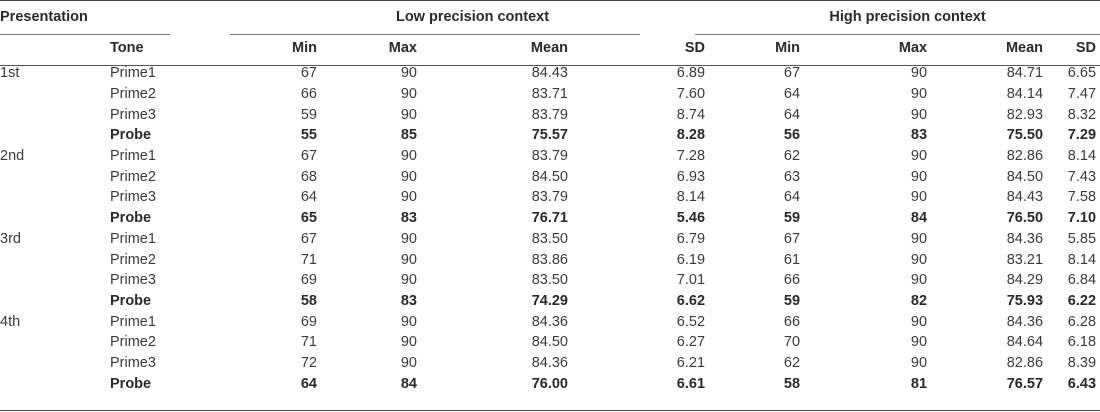 Image resolution: width=1100 pixels, height=412 pixels. Describe the element at coordinates (10, 238) in the screenshot. I see `presentation-cell: 3rd` at that location.